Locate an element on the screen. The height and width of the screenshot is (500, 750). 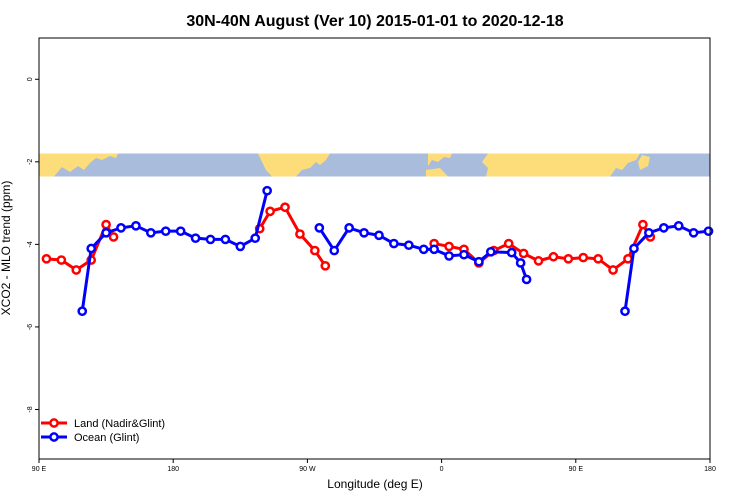
map-land-asia is located at coordinates (78, 165).